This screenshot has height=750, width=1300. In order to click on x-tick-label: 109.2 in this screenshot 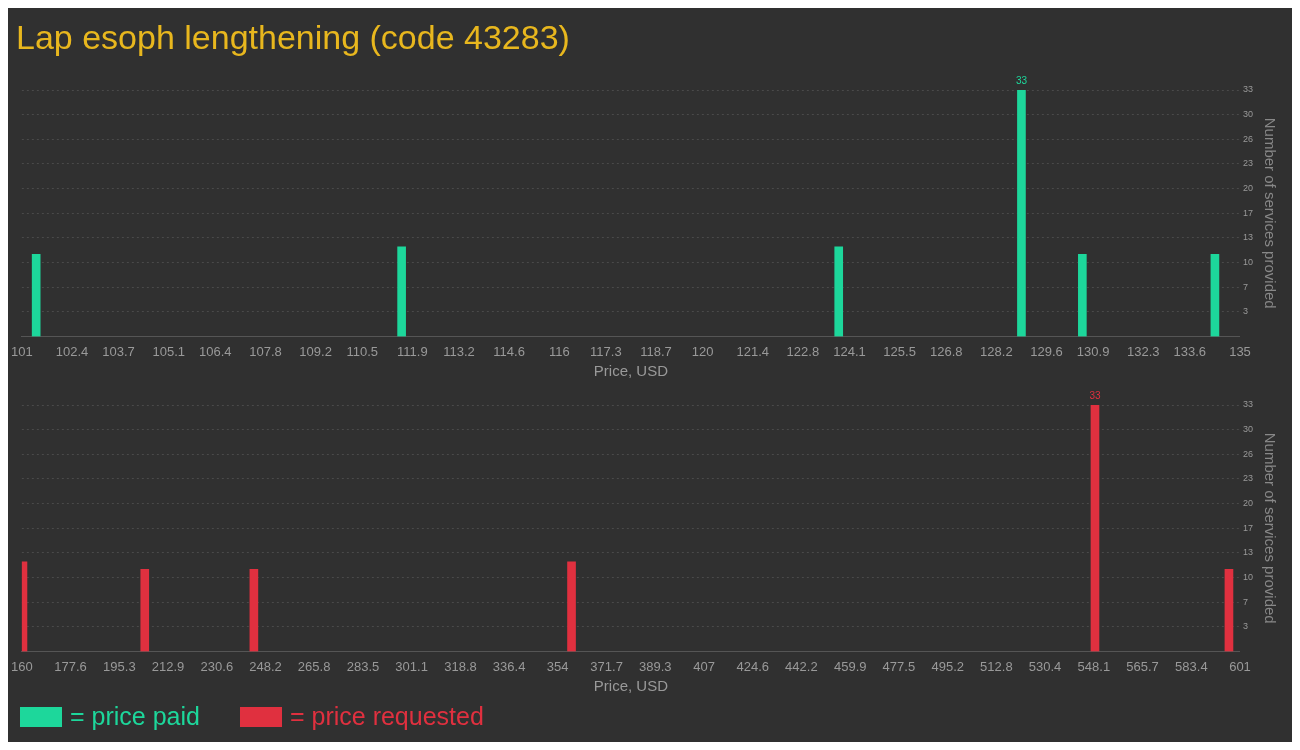, I will do `click(315, 351)`.